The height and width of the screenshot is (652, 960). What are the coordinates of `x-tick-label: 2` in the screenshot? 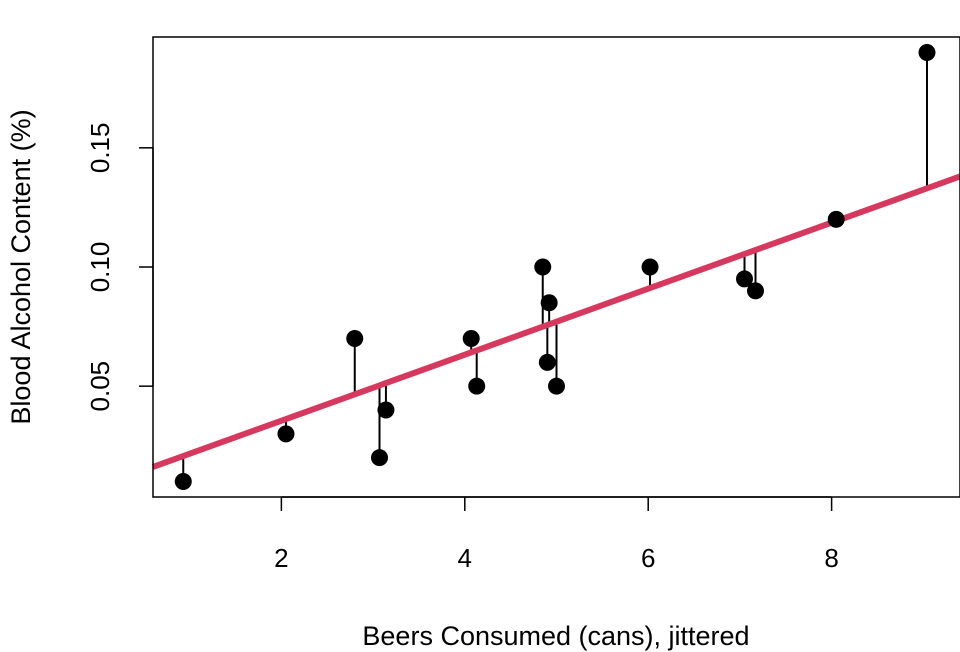 It's located at (281, 558).